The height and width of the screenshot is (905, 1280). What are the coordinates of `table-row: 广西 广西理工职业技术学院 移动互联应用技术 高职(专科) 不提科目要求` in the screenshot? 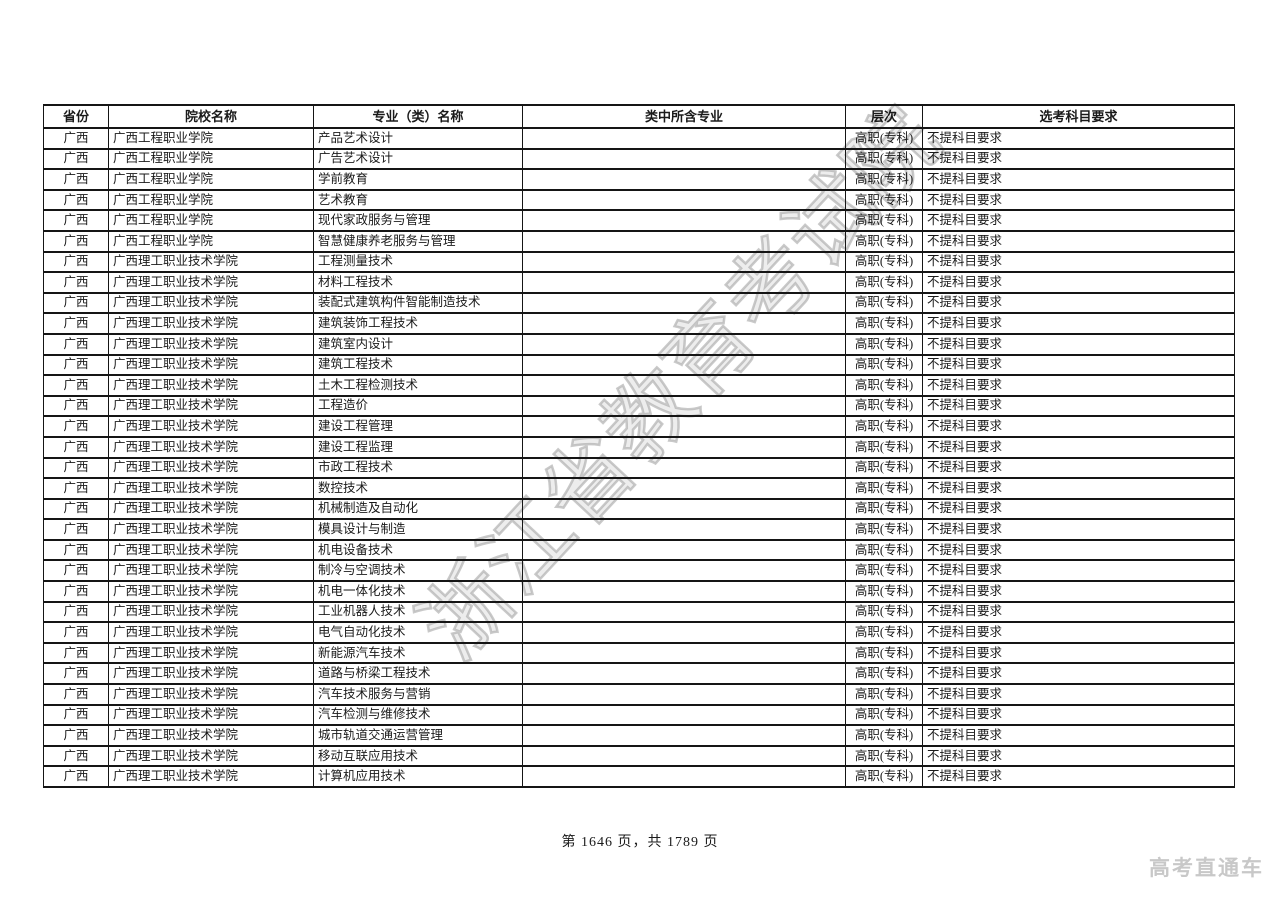 It's located at (639, 756).